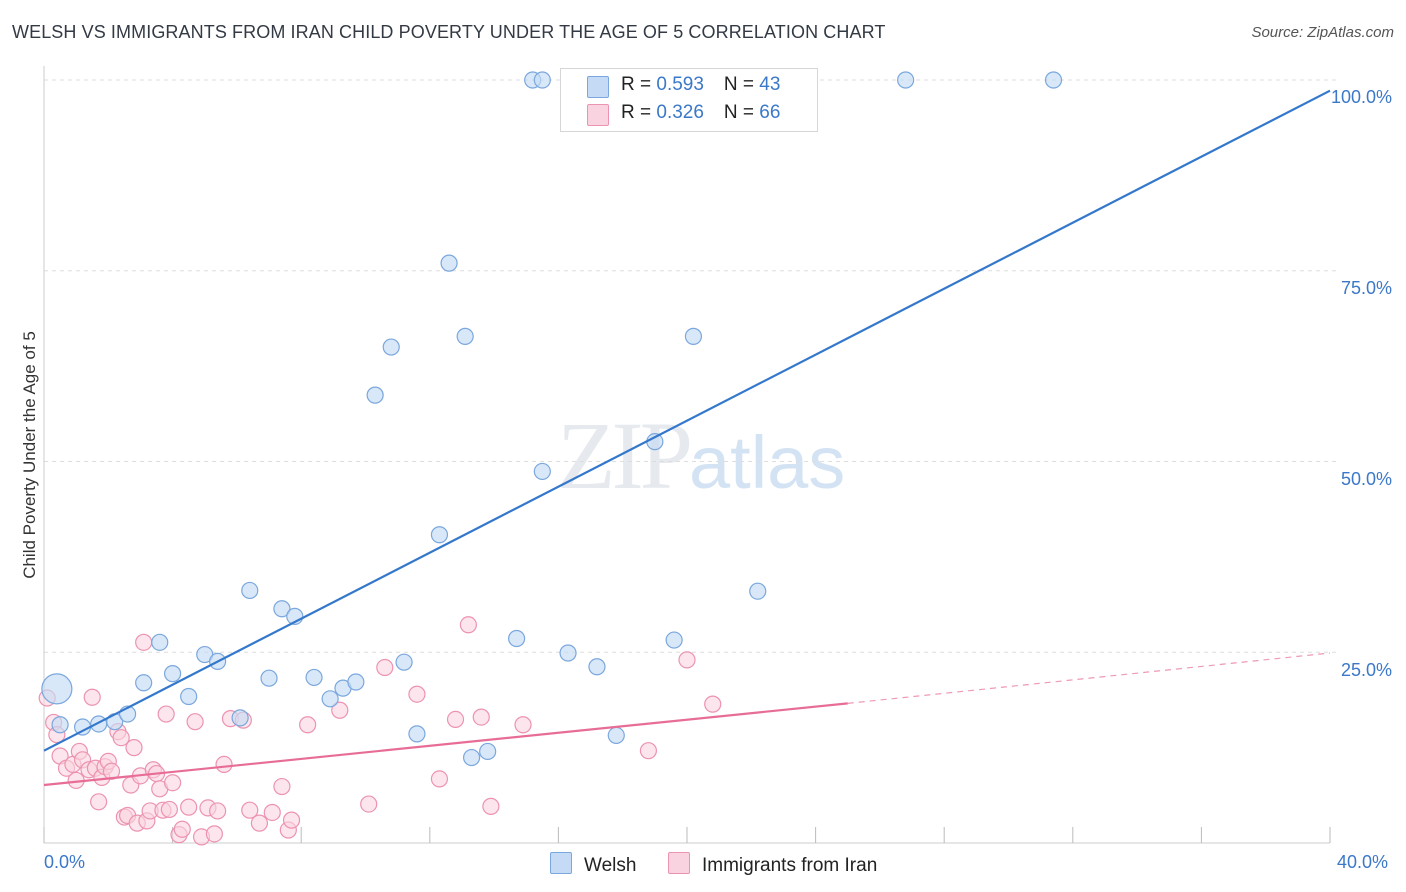 This screenshot has width=1406, height=892. What do you see at coordinates (1089, 678) in the screenshot?
I see `iran-trendline-extension` at bounding box center [1089, 678].